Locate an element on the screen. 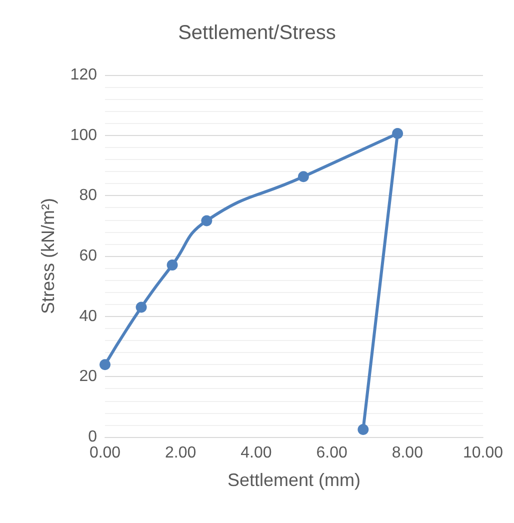 This screenshot has width=514, height=523. y-tick-label: 120 is located at coordinates (84, 75).